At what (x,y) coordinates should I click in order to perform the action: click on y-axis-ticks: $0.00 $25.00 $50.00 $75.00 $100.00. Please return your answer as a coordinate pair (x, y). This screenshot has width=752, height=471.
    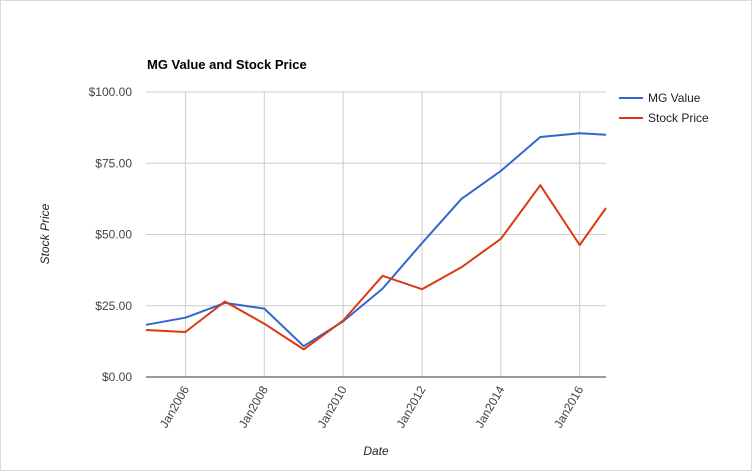
    Looking at the image, I should click on (111, 234).